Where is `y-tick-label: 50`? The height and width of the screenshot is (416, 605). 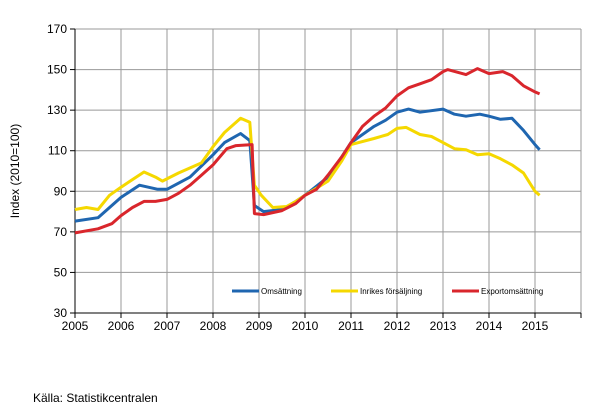
y-tick-label: 50 is located at coordinates (61, 272).